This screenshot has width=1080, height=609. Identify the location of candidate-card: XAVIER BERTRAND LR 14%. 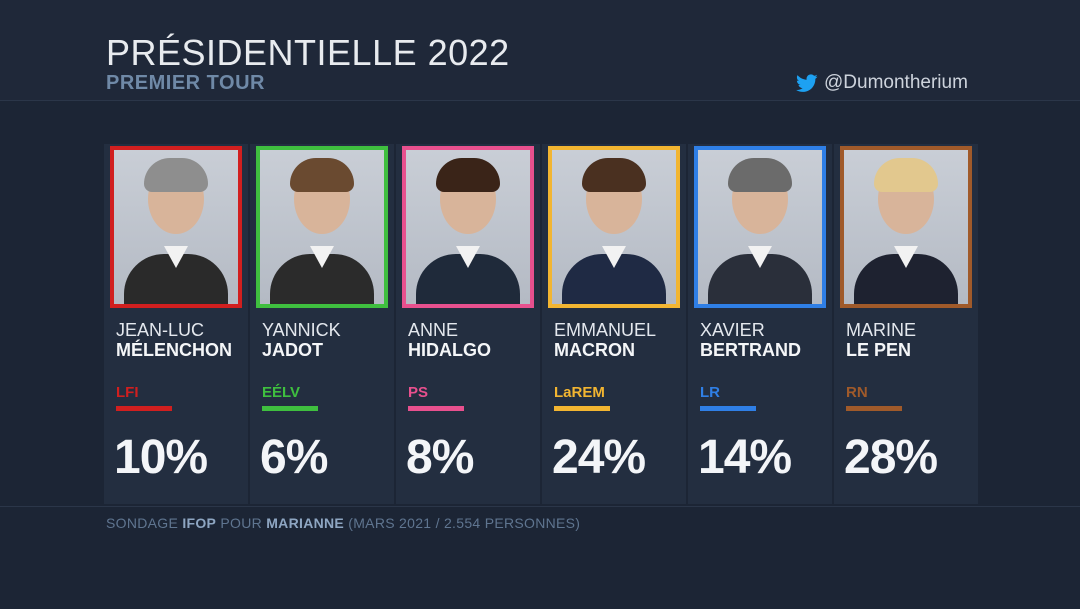
(760, 324).